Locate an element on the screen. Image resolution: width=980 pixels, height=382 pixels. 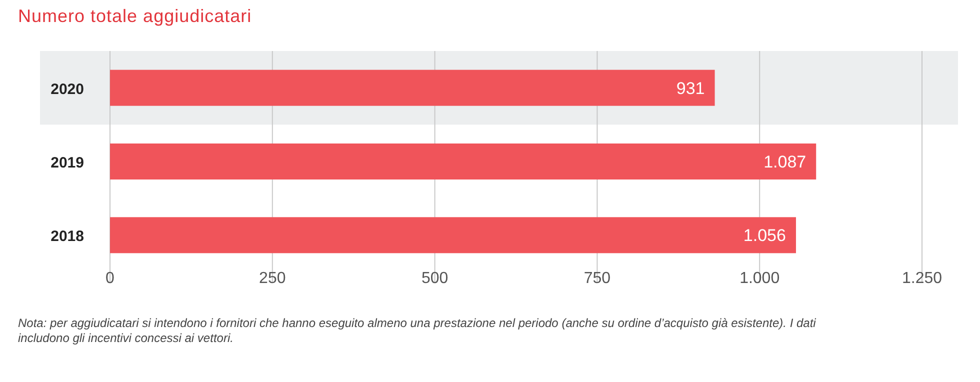
text: Nota: per aggiudicatari si intendono i fornitori che hanno eseguito almeno una prestazione nel periodo (anche su ordine d’acquisto già esistente). I dati includono gli incentivi concessi ai vettori. is located at coordinates (417, 330).